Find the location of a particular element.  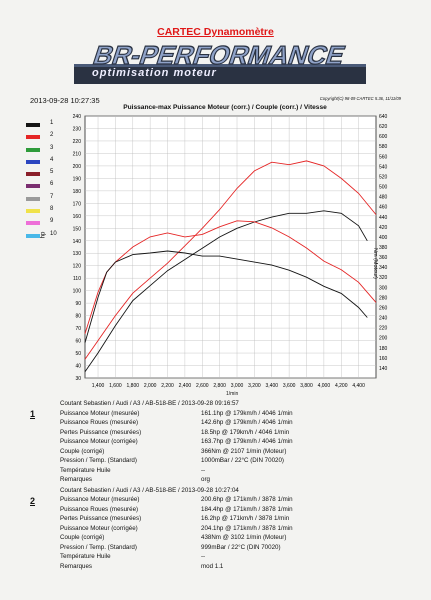

y-right-tick-label: 360 is located at coordinates (383, 258).